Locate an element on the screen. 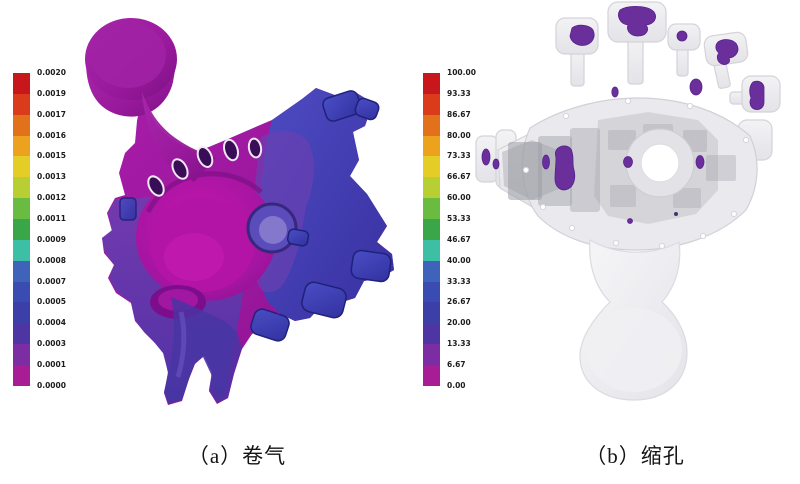 The image size is (800, 484). colorbar-label: 0.0001 is located at coordinates (51, 365).